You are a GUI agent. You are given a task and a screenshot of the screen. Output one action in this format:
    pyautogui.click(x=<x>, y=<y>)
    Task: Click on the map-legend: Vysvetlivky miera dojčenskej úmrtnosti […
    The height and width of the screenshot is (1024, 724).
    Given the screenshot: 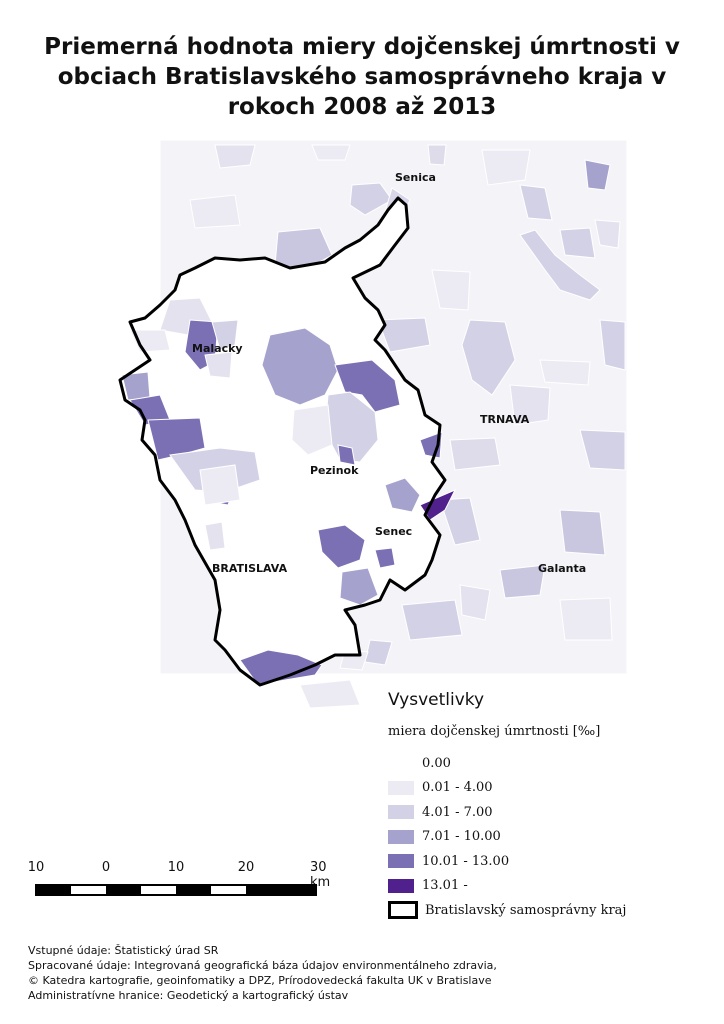 What is the action you would take?
    pyautogui.click(x=538, y=806)
    